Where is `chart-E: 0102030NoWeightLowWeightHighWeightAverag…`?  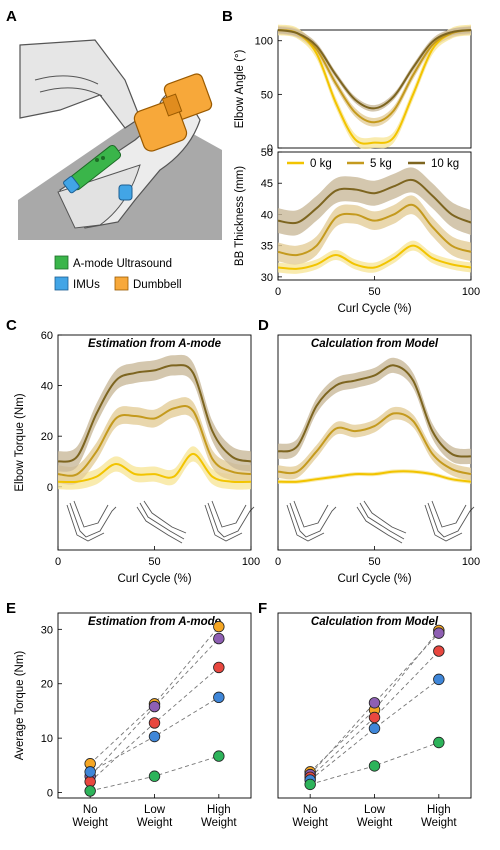
chart-E: 0102030NoWeightLowWeightHighWeightAverag… is located at coordinates (133, 720).